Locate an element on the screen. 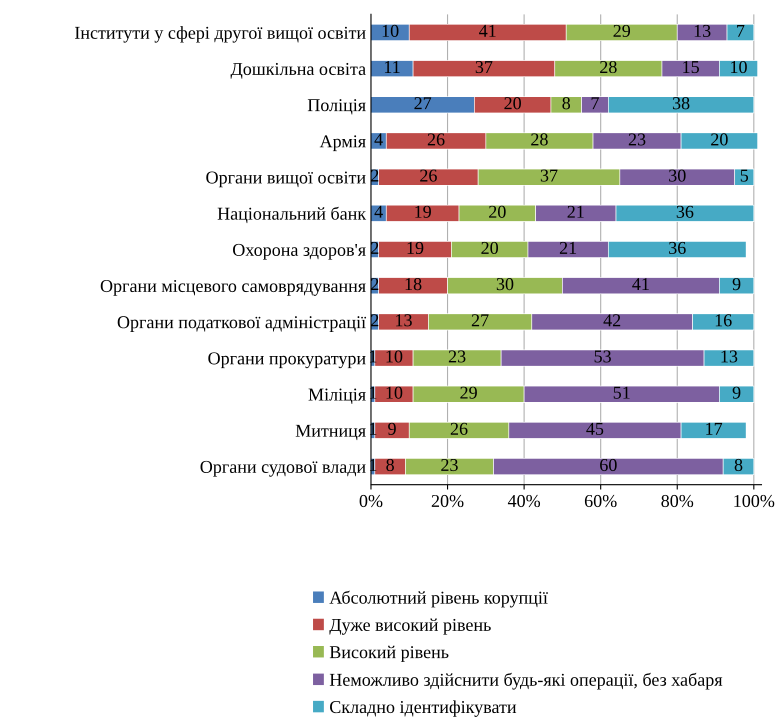  legend-label: Високий рівень is located at coordinates (389, 654).